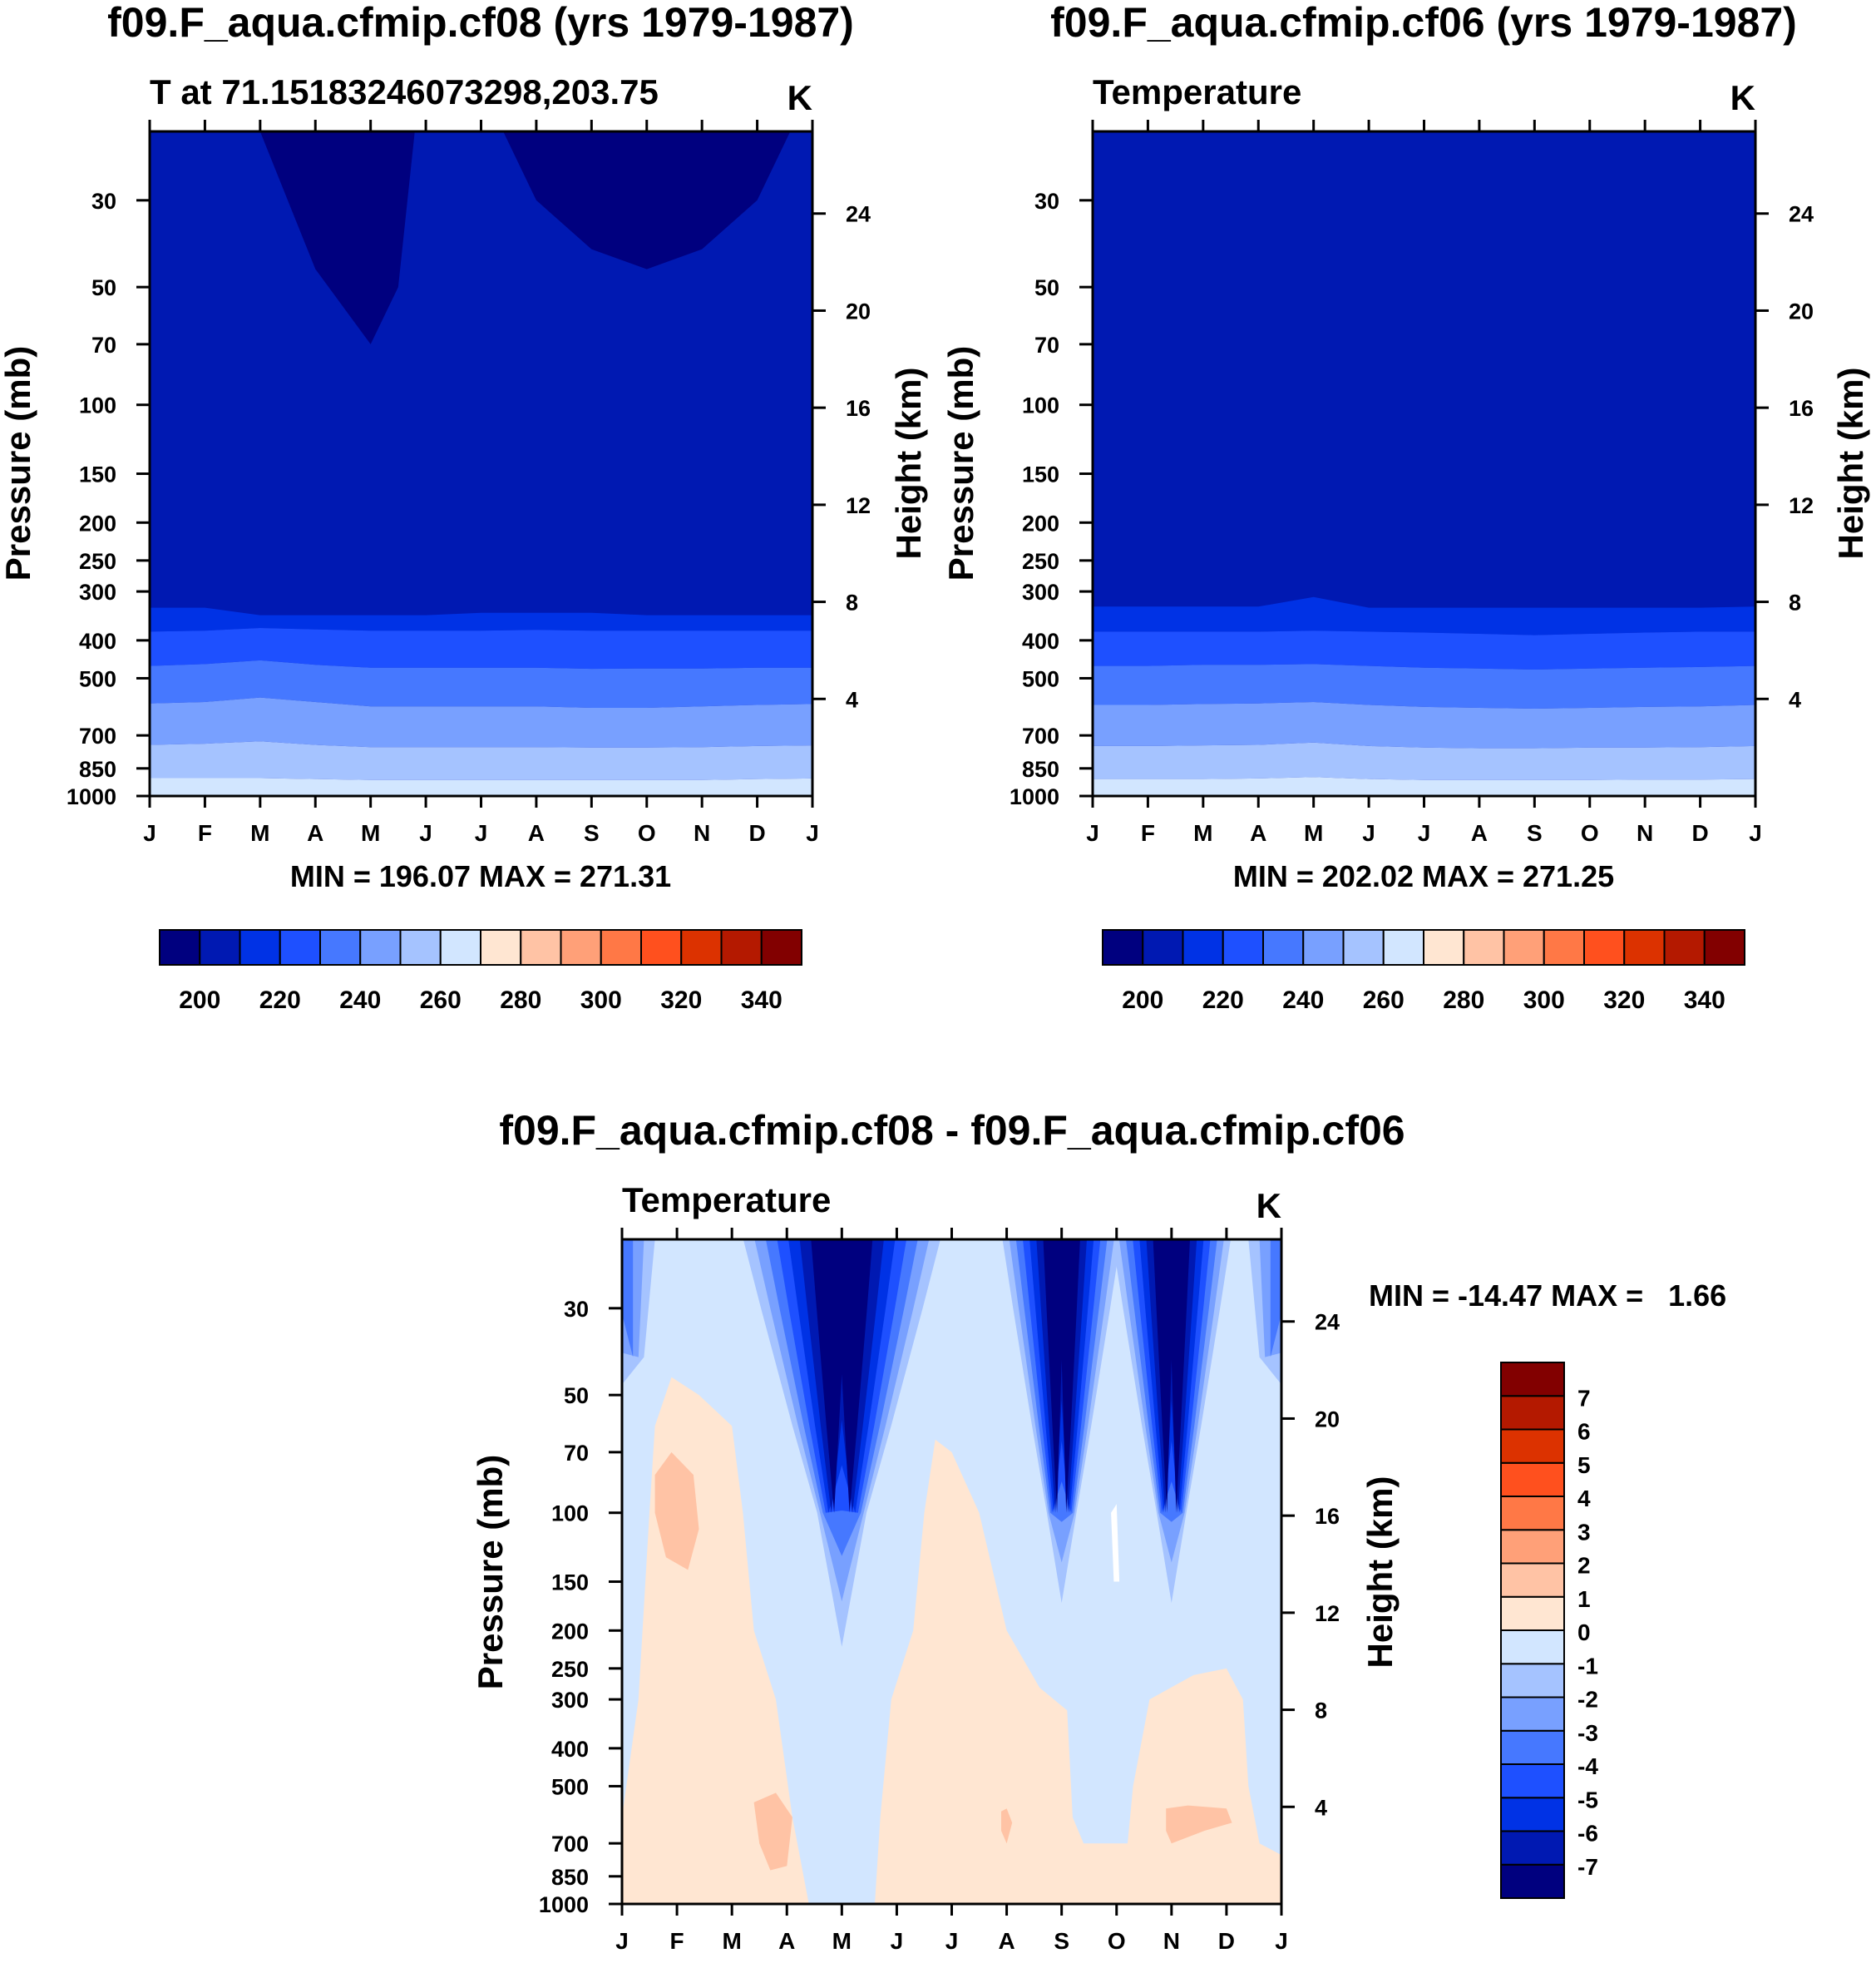 The image size is (1876, 1963). Describe the element at coordinates (1587, 1834) in the screenshot. I see `colorbar-tick-label: -6` at that location.